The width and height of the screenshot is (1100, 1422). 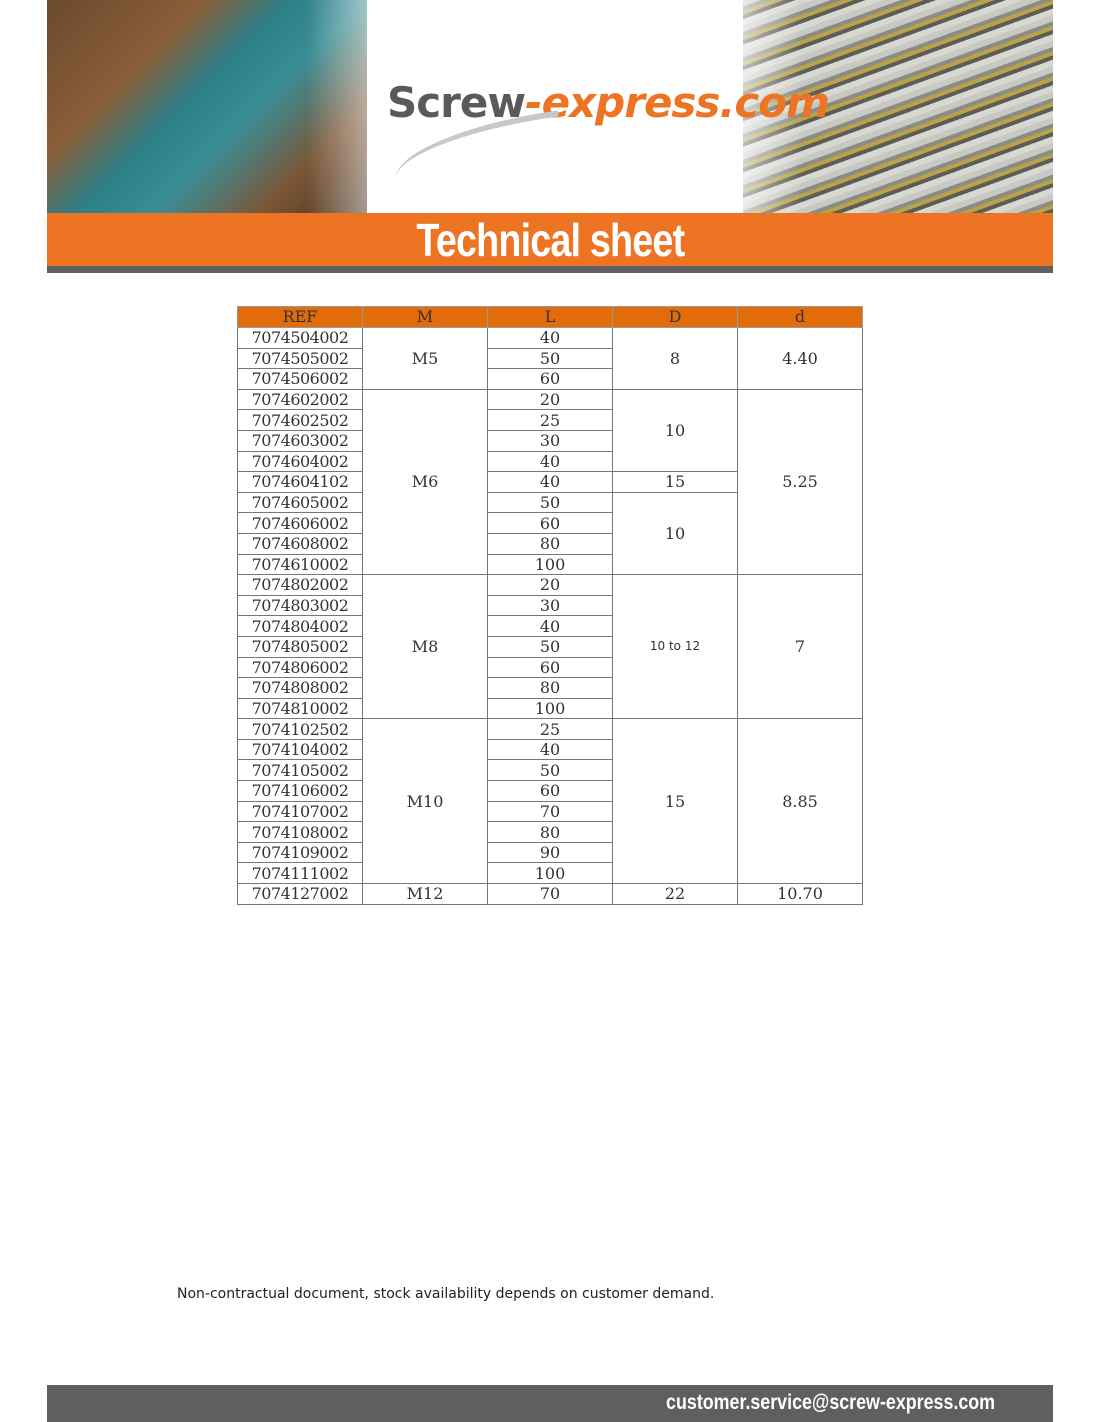 I want to click on logo: Screw-express.com, so click(x=608, y=102).